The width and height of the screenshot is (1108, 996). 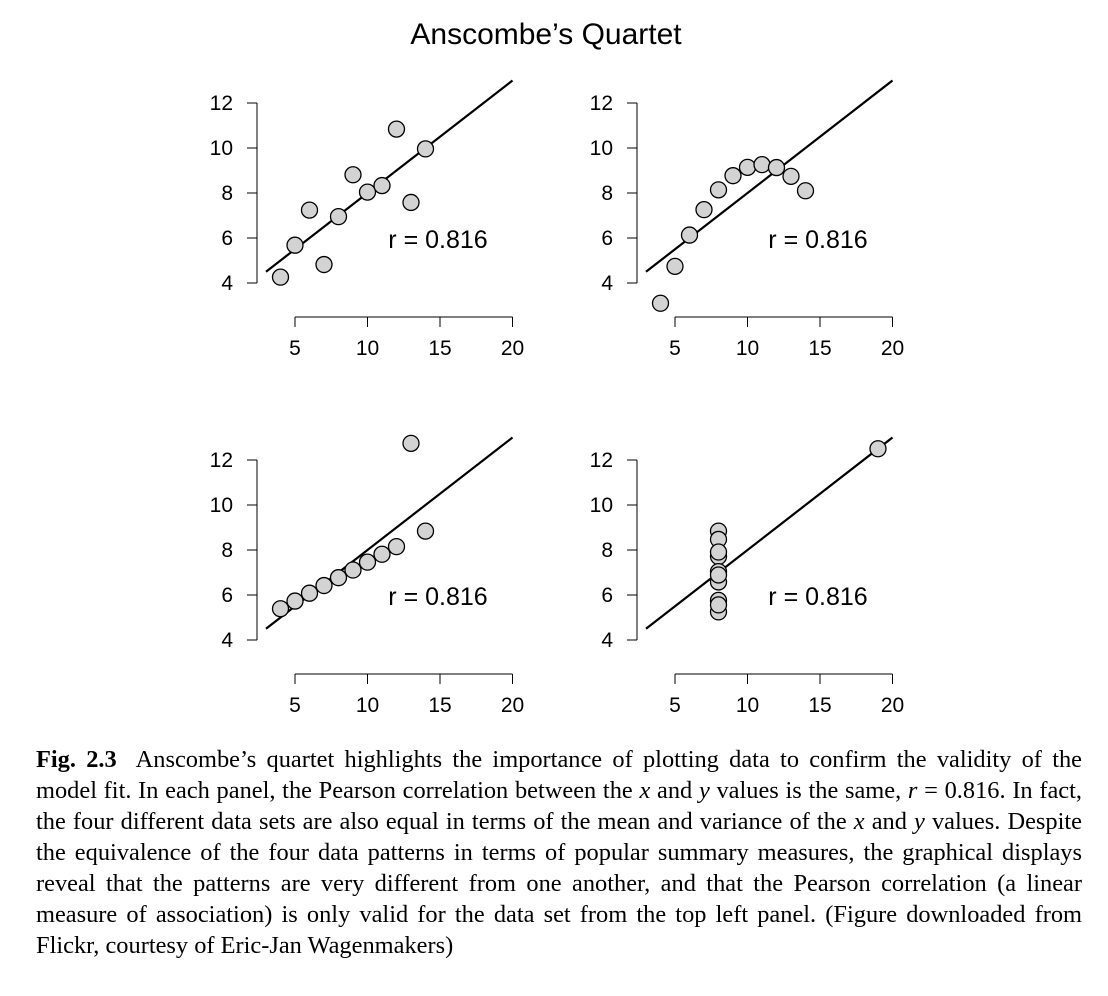 I want to click on caption-r-eq: = 0.816., so click(x=965, y=790).